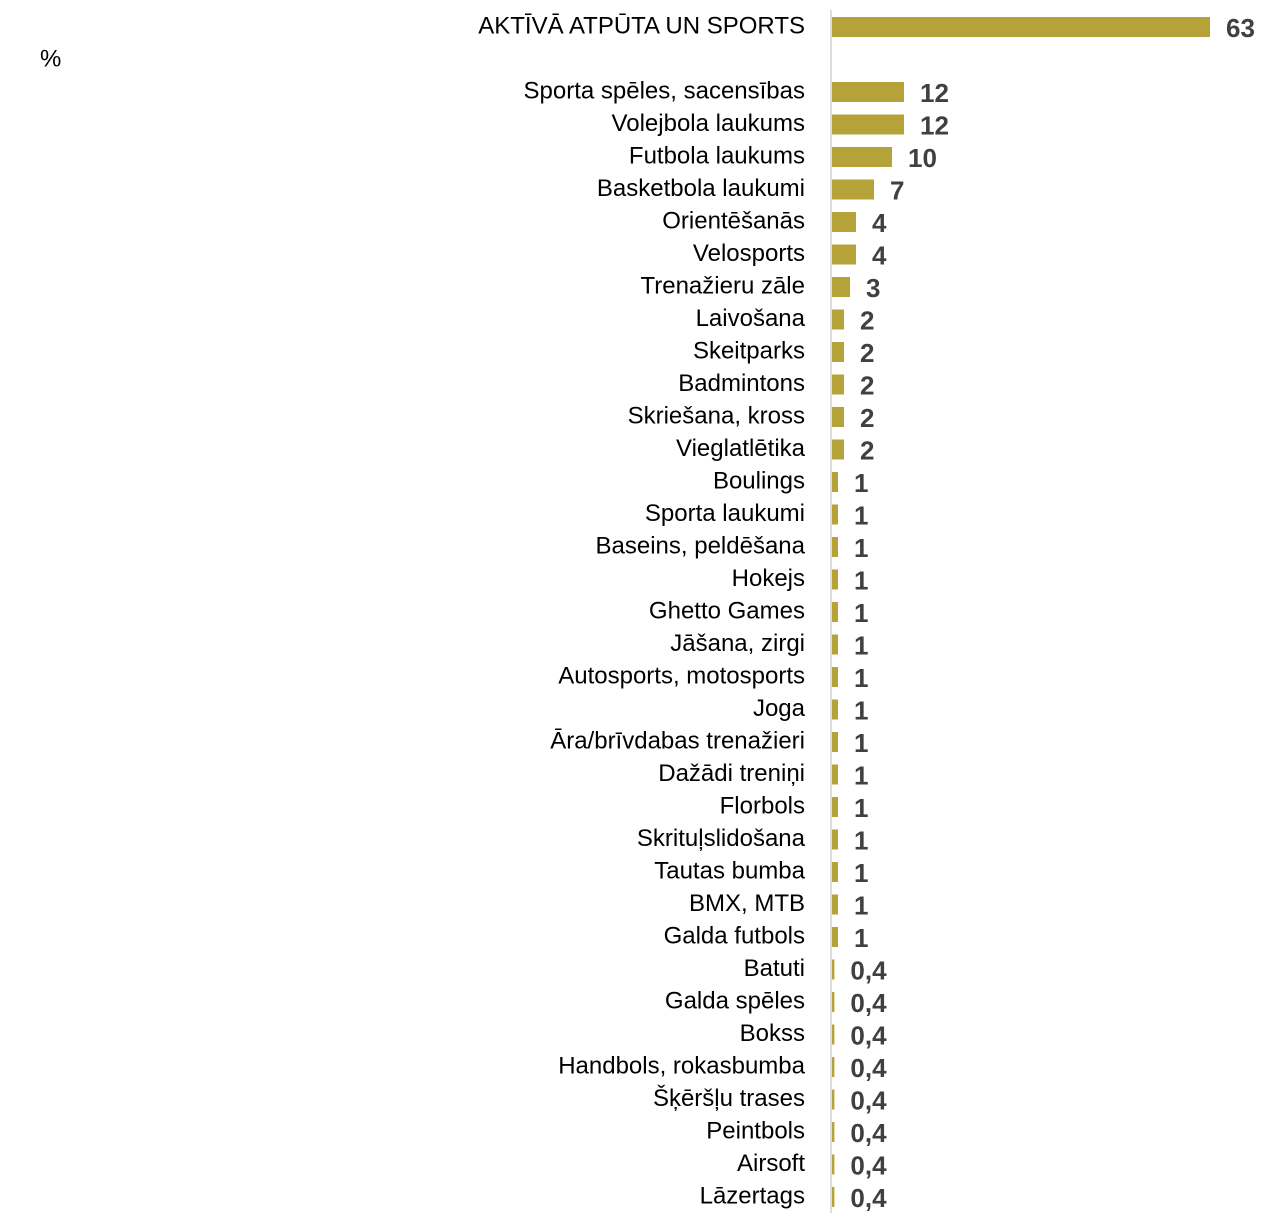 The width and height of the screenshot is (1266, 1213). Describe the element at coordinates (879, 223) in the screenshot. I see `value-label: 4` at that location.